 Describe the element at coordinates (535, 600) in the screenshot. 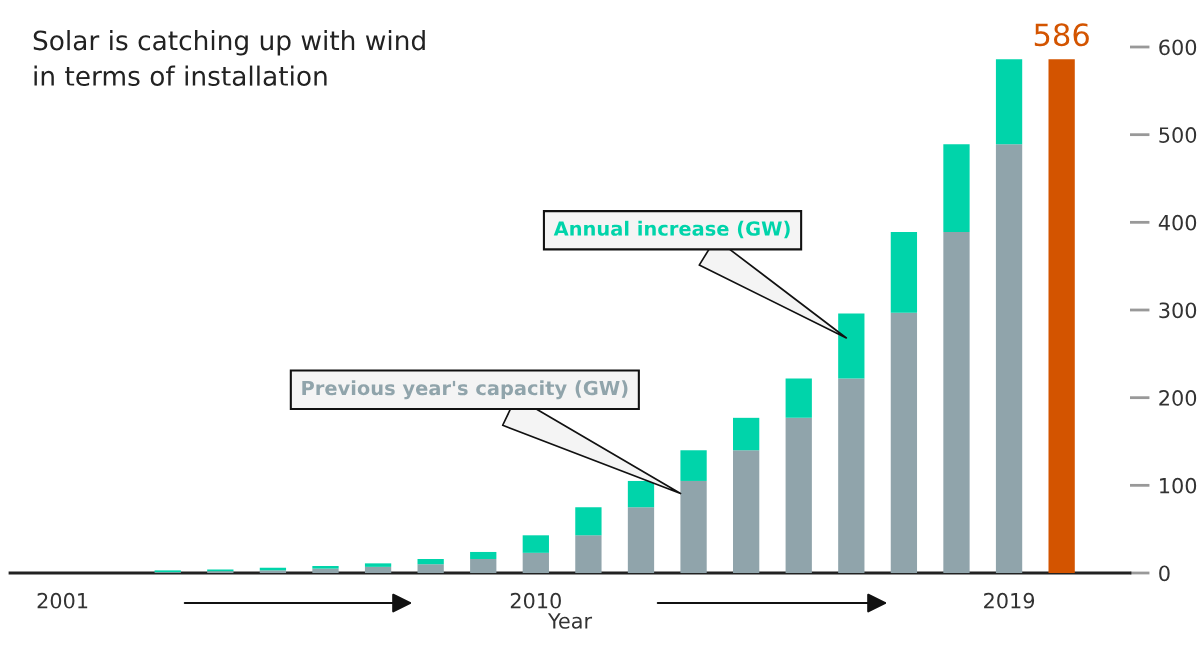

I see `x-tick-label: 2010` at that location.